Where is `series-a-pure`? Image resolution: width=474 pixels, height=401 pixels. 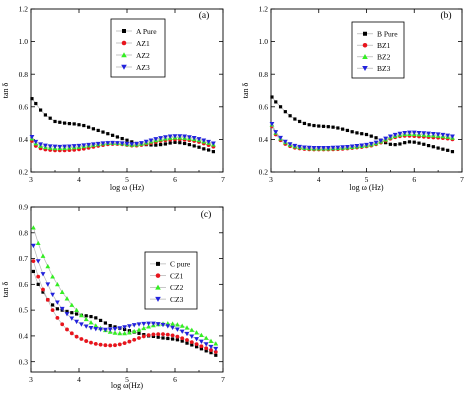
series-a-pure is located at coordinates (122, 125).